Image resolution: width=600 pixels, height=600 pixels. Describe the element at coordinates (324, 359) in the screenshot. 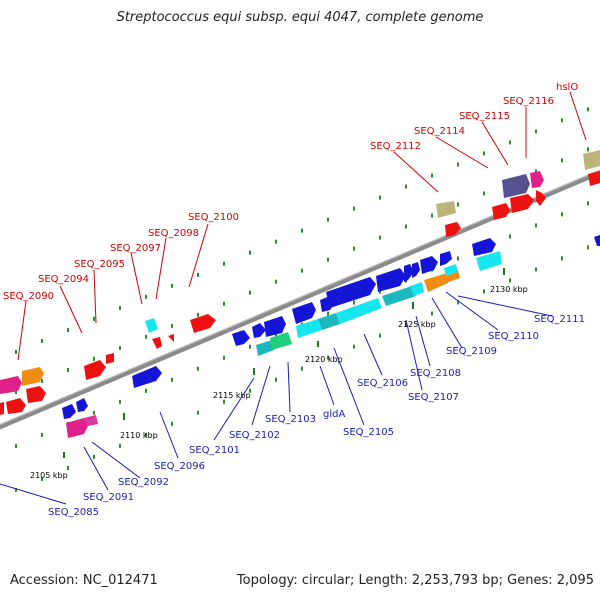

I see `scale-label-2120: 2120 kbp` at that location.